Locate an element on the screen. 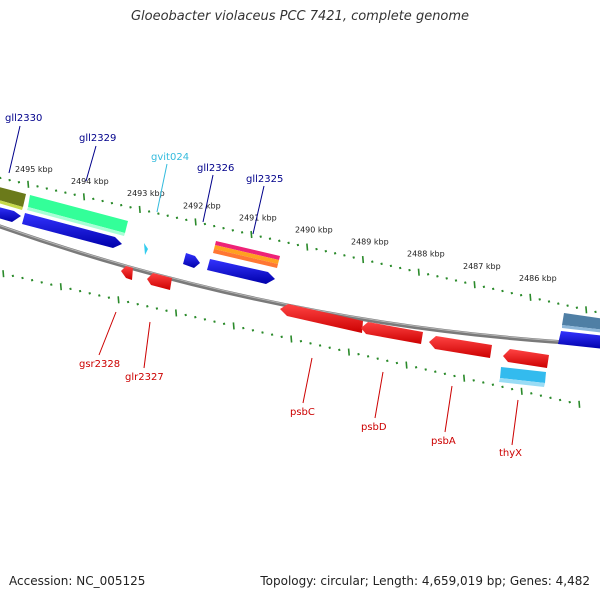  gene-gll2329 is located at coordinates (75, 221).